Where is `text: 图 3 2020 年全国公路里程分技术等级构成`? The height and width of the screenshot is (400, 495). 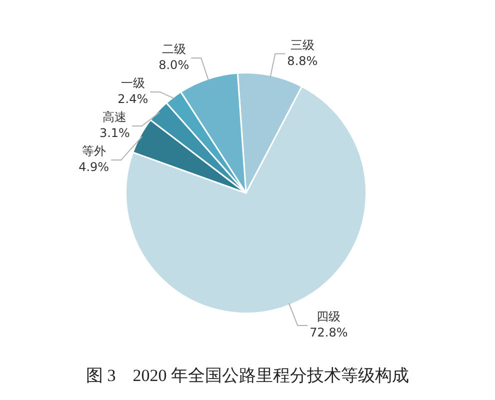 text: 图 3 2020 年全国公路里程分技术等级构成 is located at coordinates (247, 376).